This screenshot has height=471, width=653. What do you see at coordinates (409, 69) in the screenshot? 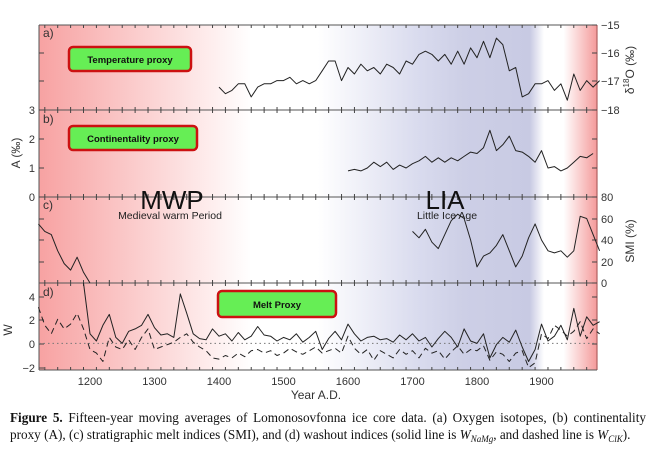
I see `series-line--18o` at bounding box center [409, 69].